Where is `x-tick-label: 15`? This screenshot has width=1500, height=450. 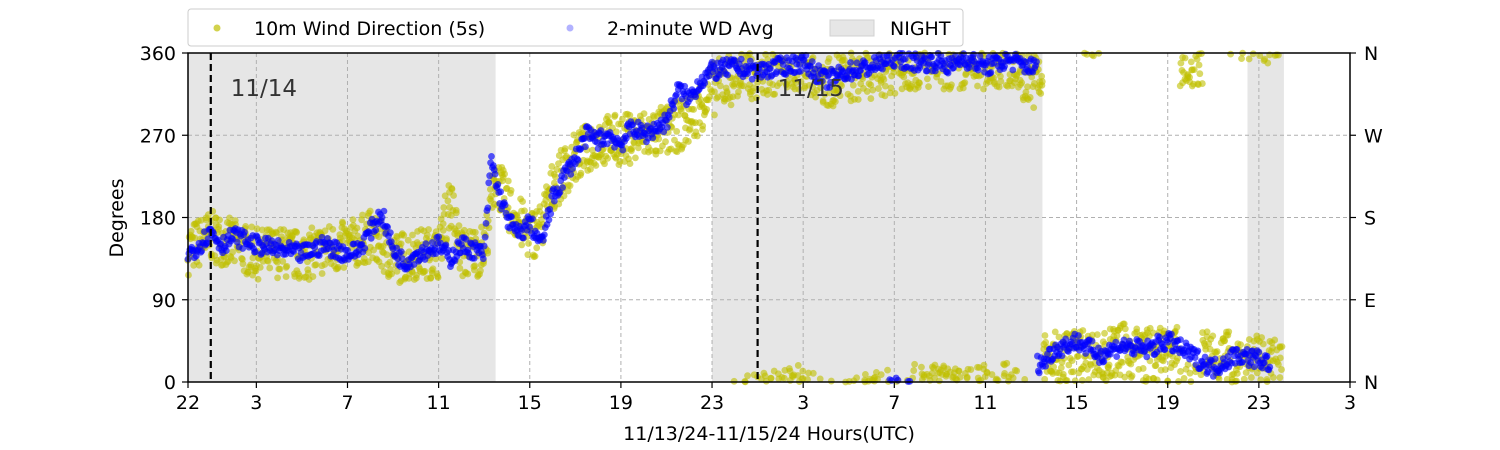 x-tick-label: 15 is located at coordinates (530, 403).